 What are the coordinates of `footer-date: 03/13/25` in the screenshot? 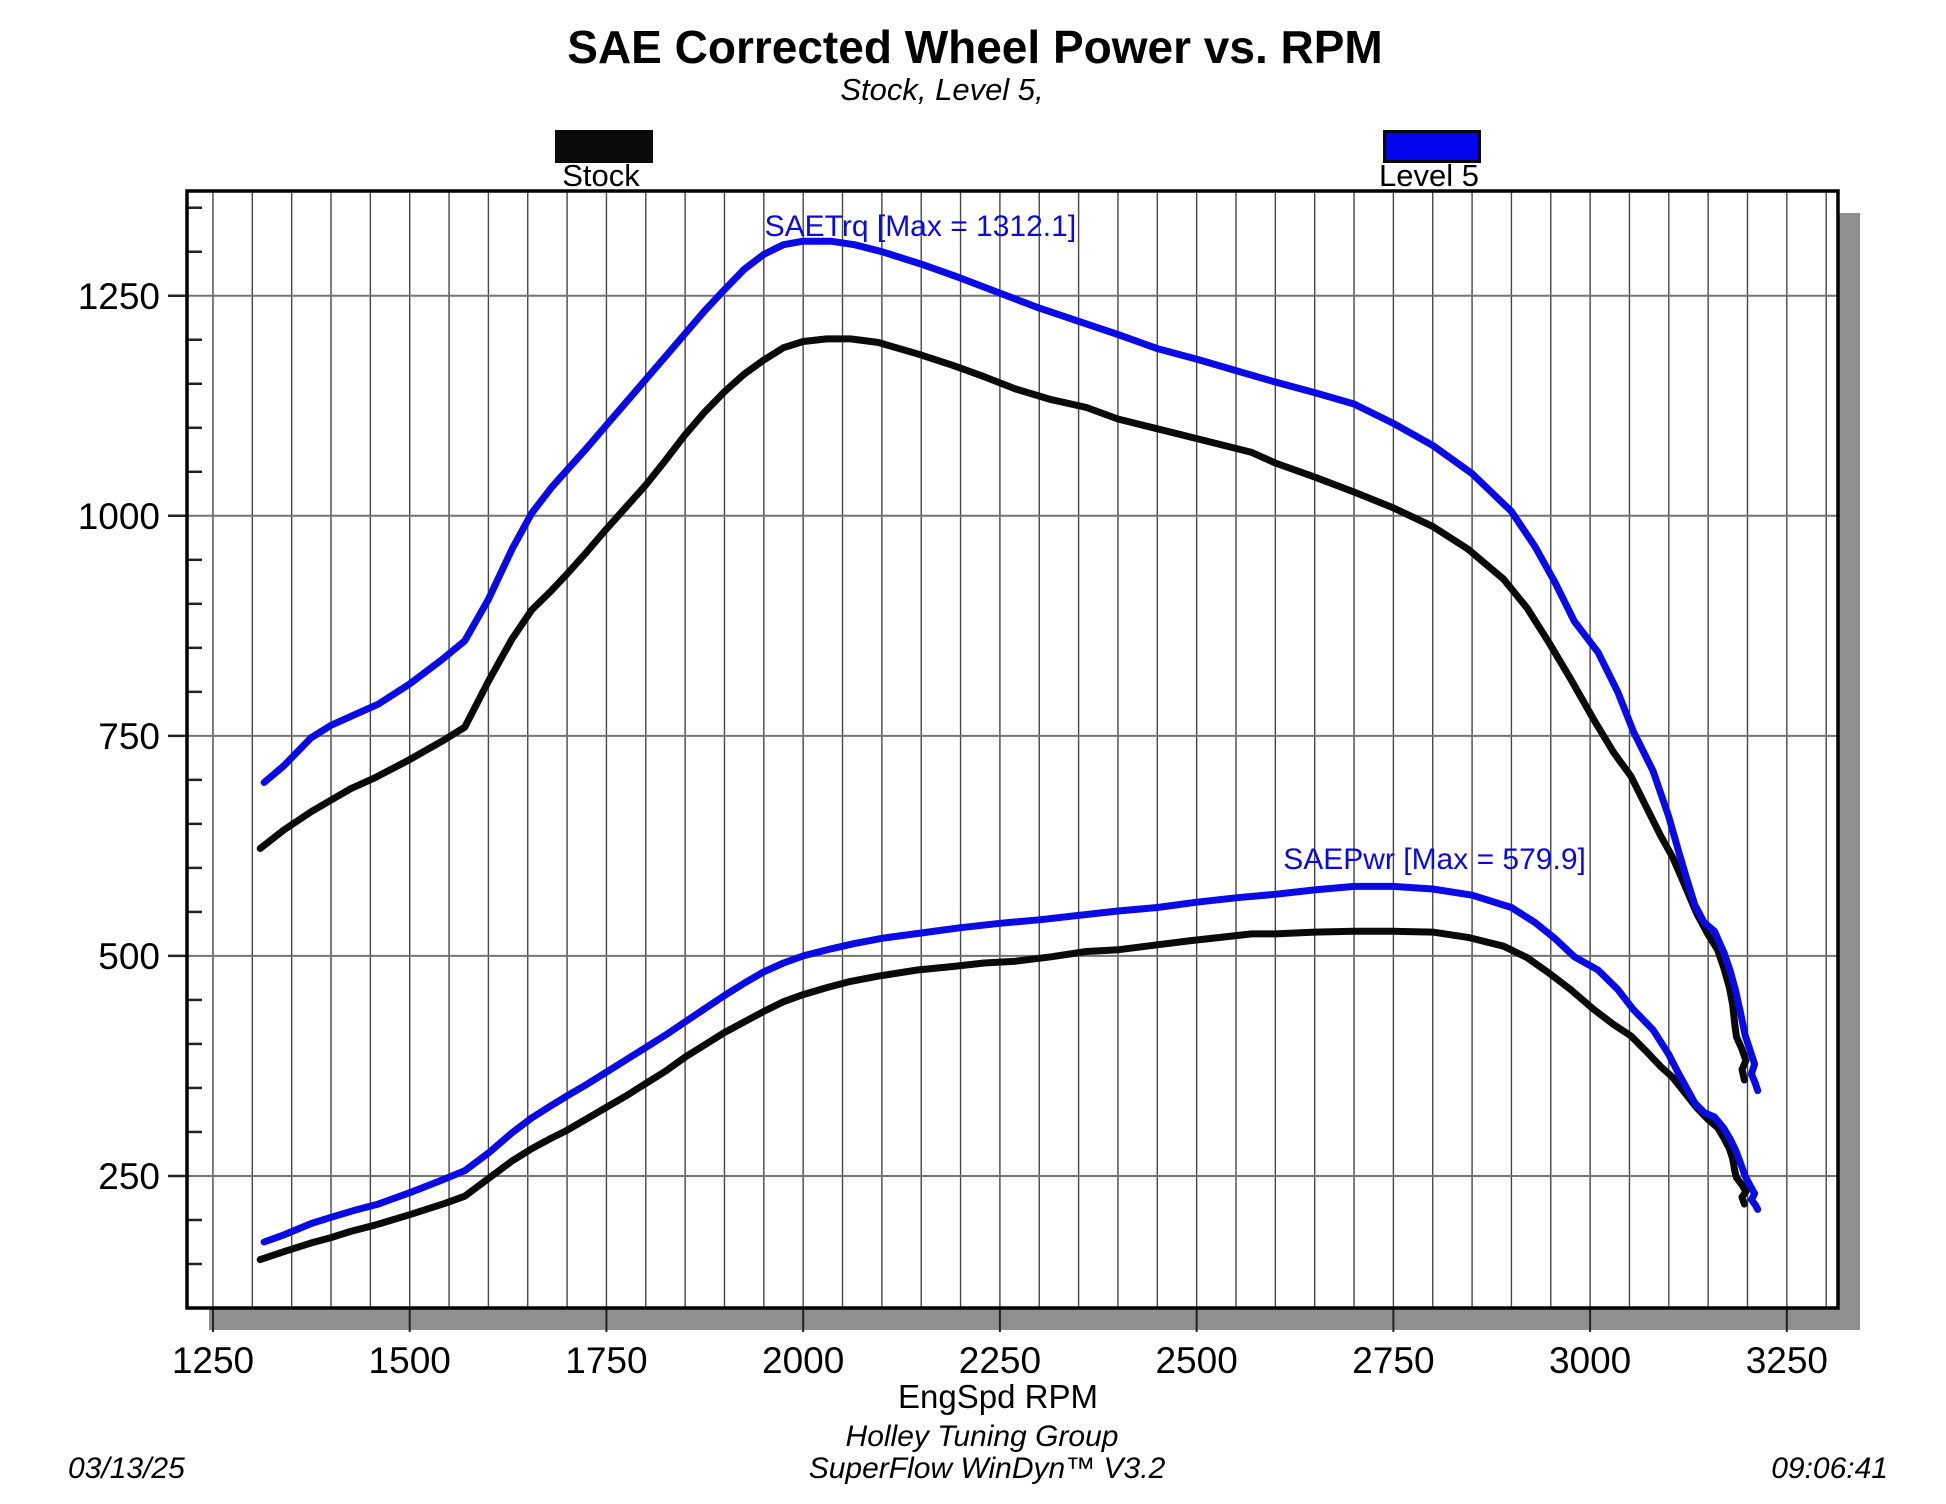 It's located at (126, 1468).